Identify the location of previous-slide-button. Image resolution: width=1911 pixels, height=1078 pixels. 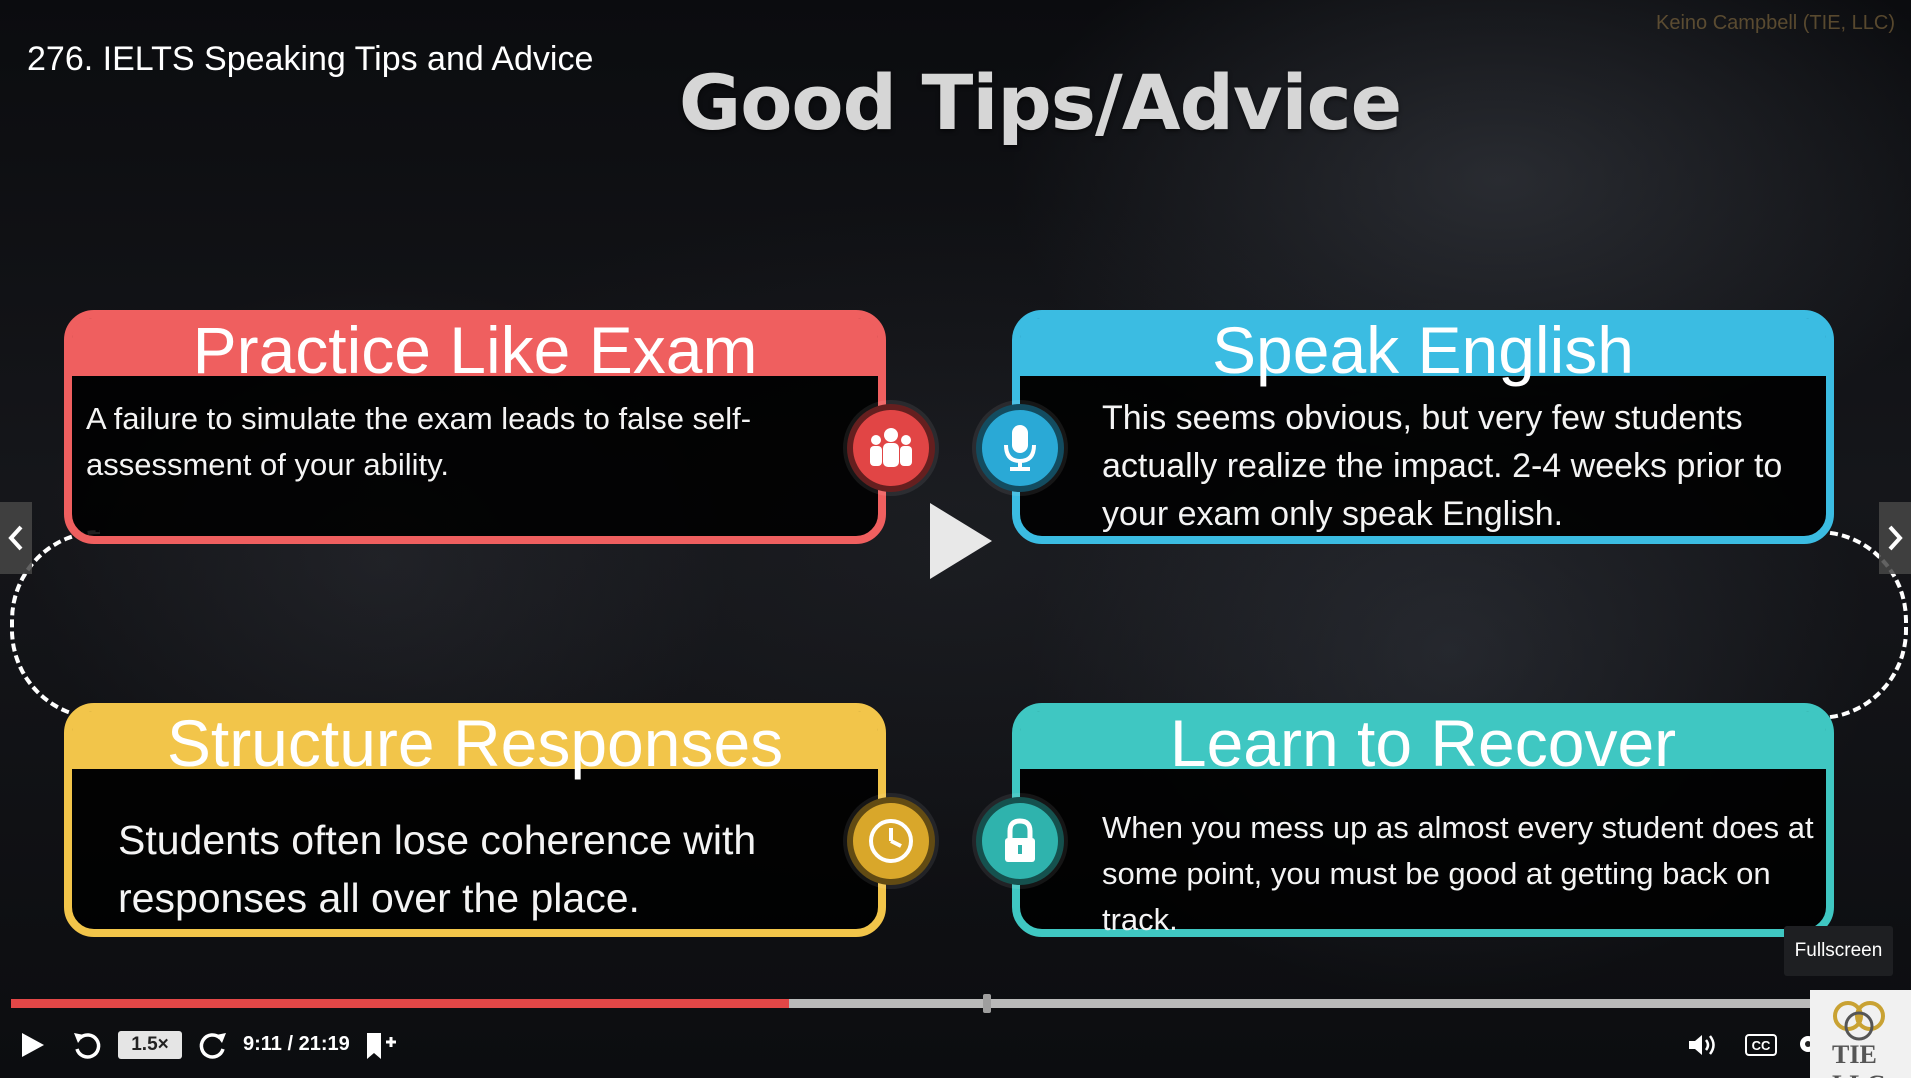
(16, 538).